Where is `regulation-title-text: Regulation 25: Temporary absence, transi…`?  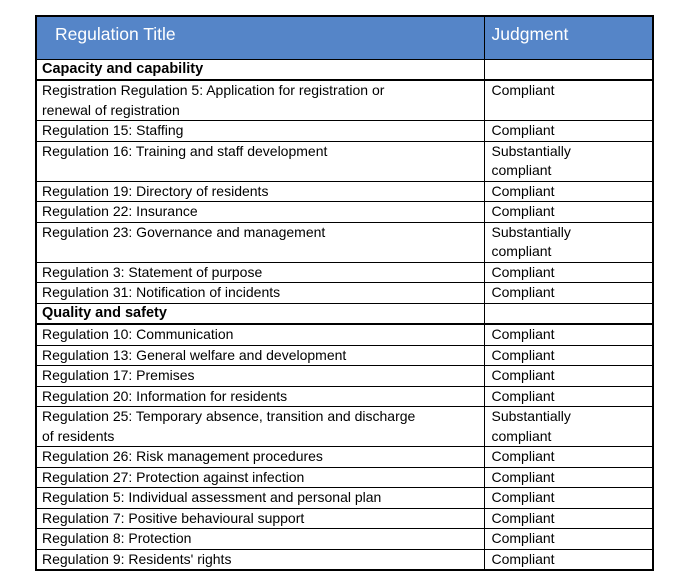 regulation-title-text: Regulation 25: Temporary absence, transi… is located at coordinates (229, 426).